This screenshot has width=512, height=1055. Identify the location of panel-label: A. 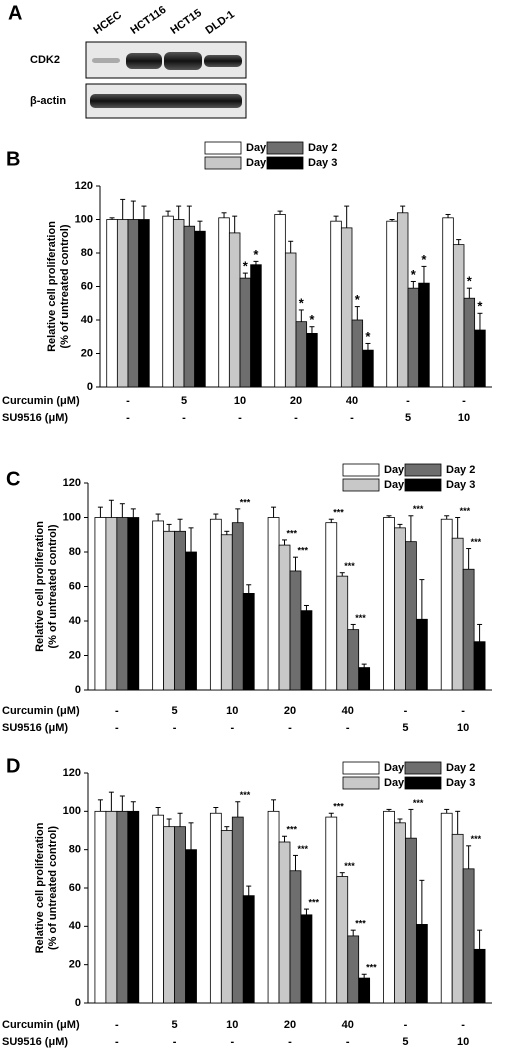
(15, 13).